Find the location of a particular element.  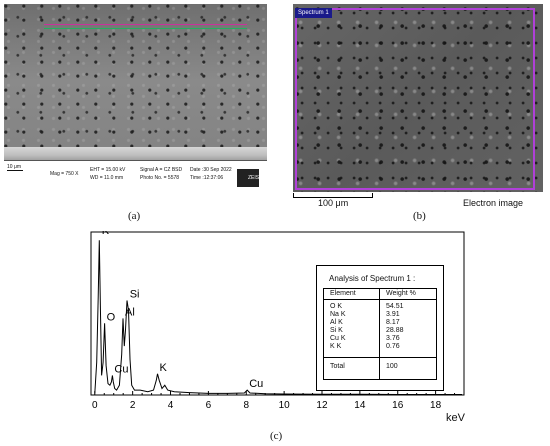

sample-edge is located at coordinates (135, 154).